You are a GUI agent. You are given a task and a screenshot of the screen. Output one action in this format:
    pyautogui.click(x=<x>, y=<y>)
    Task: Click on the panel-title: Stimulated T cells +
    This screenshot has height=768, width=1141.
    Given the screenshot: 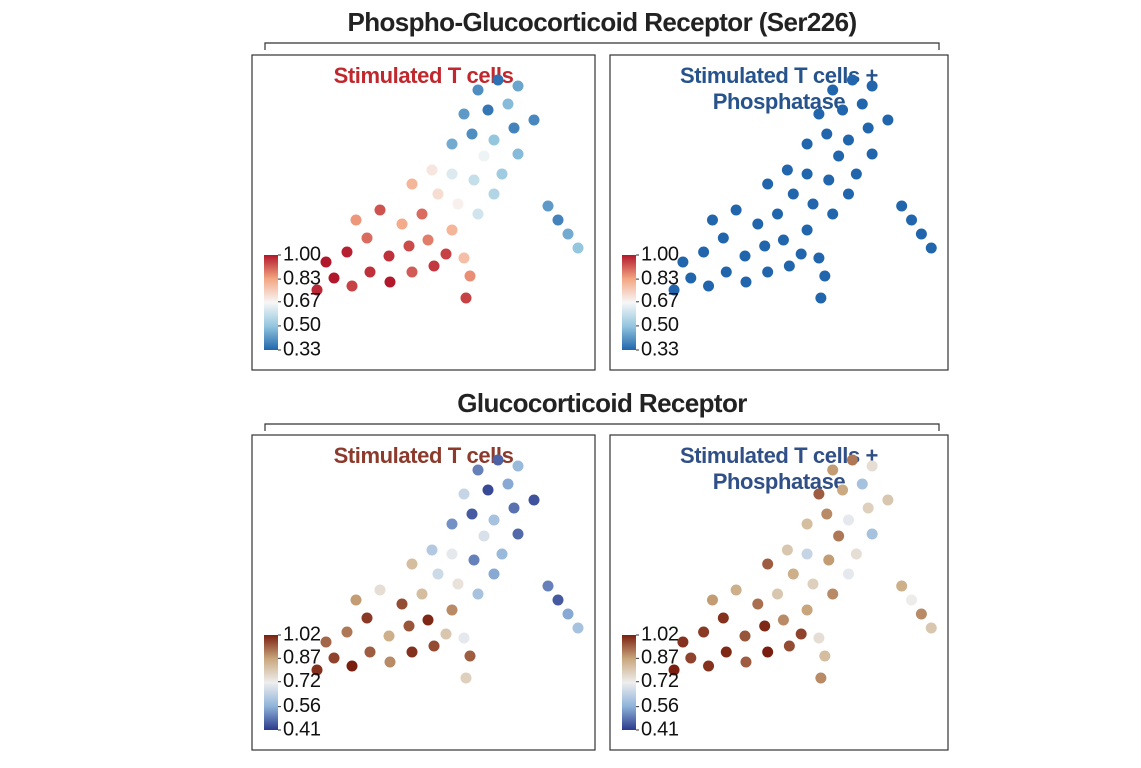 What is the action you would take?
    pyautogui.click(x=779, y=75)
    